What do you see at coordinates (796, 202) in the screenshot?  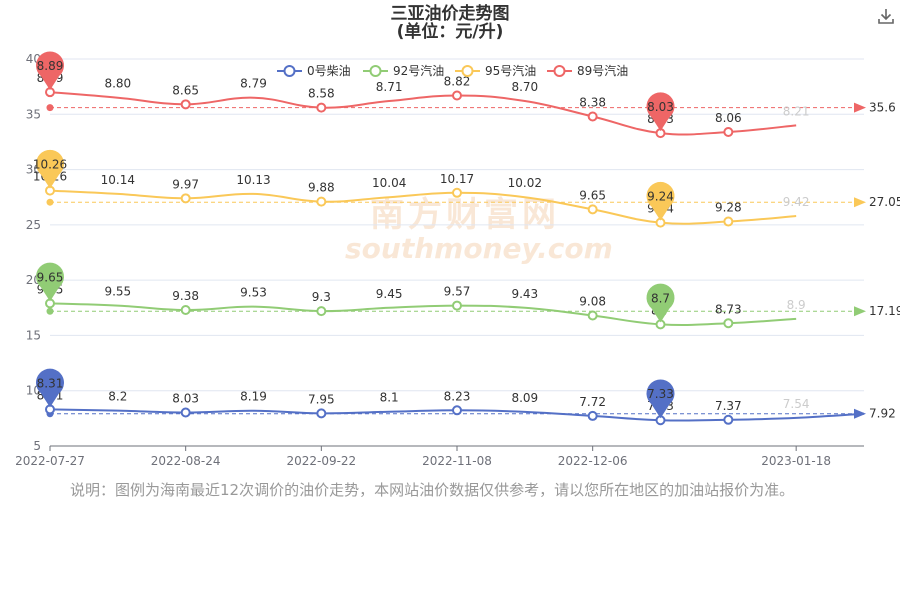 I see `series-2-data-label: 9.42` at bounding box center [796, 202].